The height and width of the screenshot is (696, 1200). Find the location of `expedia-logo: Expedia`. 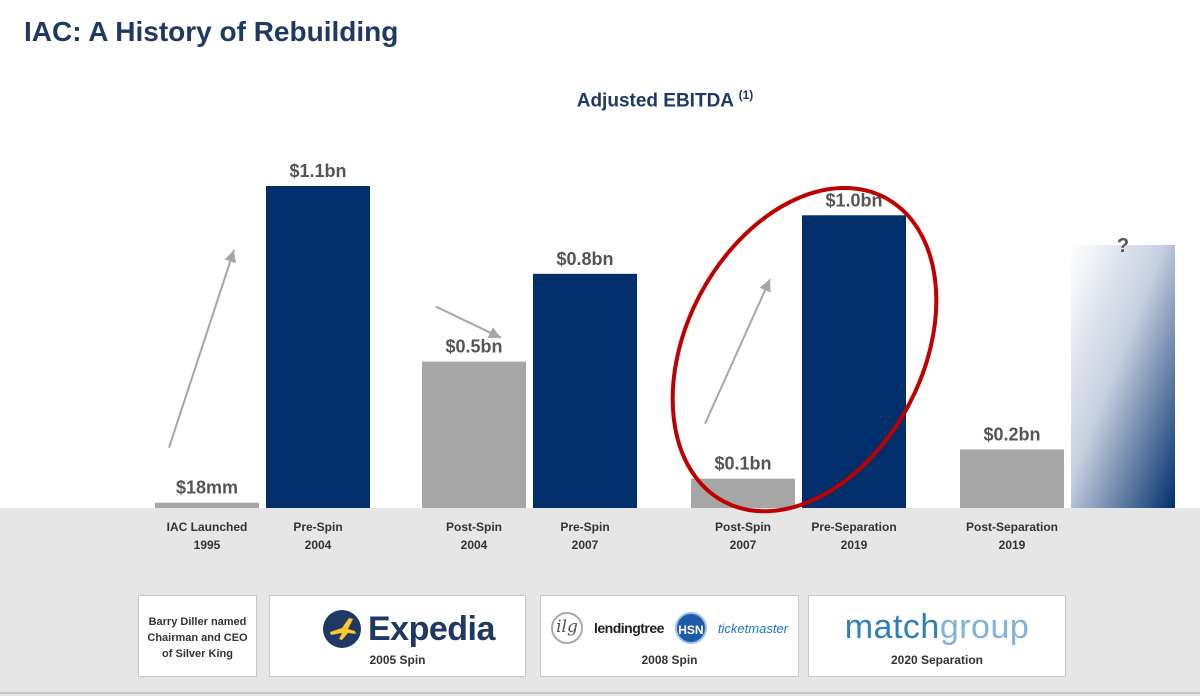

expedia-logo: Expedia is located at coordinates (408, 629).